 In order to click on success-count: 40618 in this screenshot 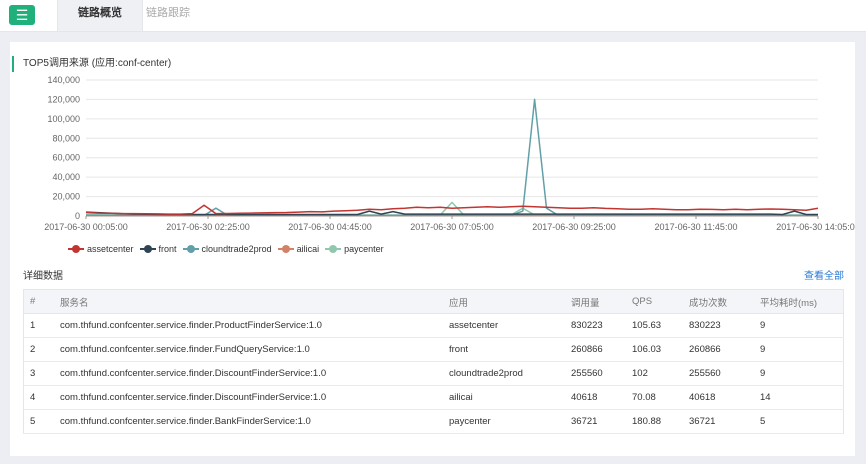, I will do `click(718, 397)`.